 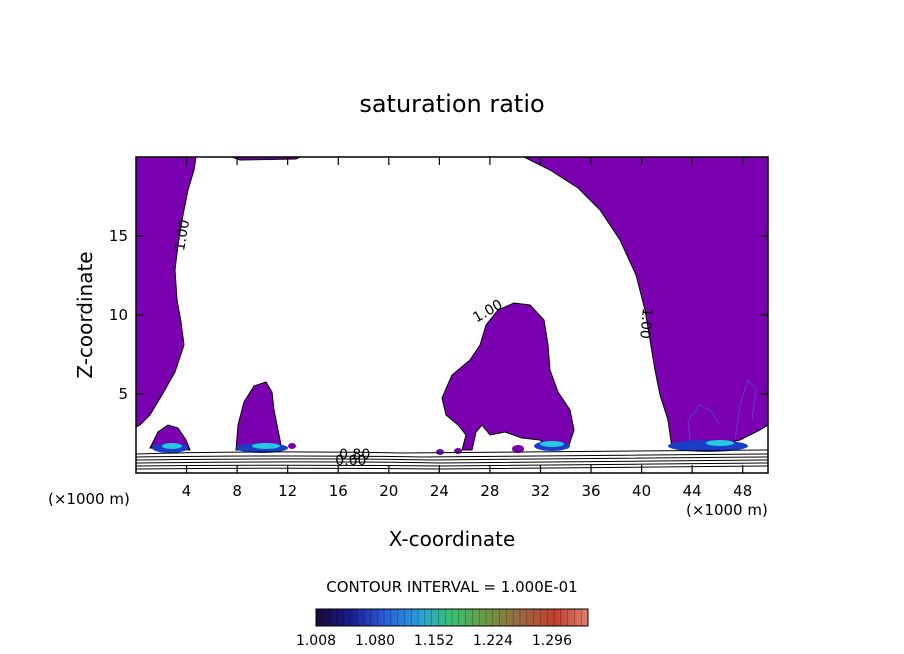 What do you see at coordinates (439, 491) in the screenshot?
I see `x-tick-label: 24` at bounding box center [439, 491].